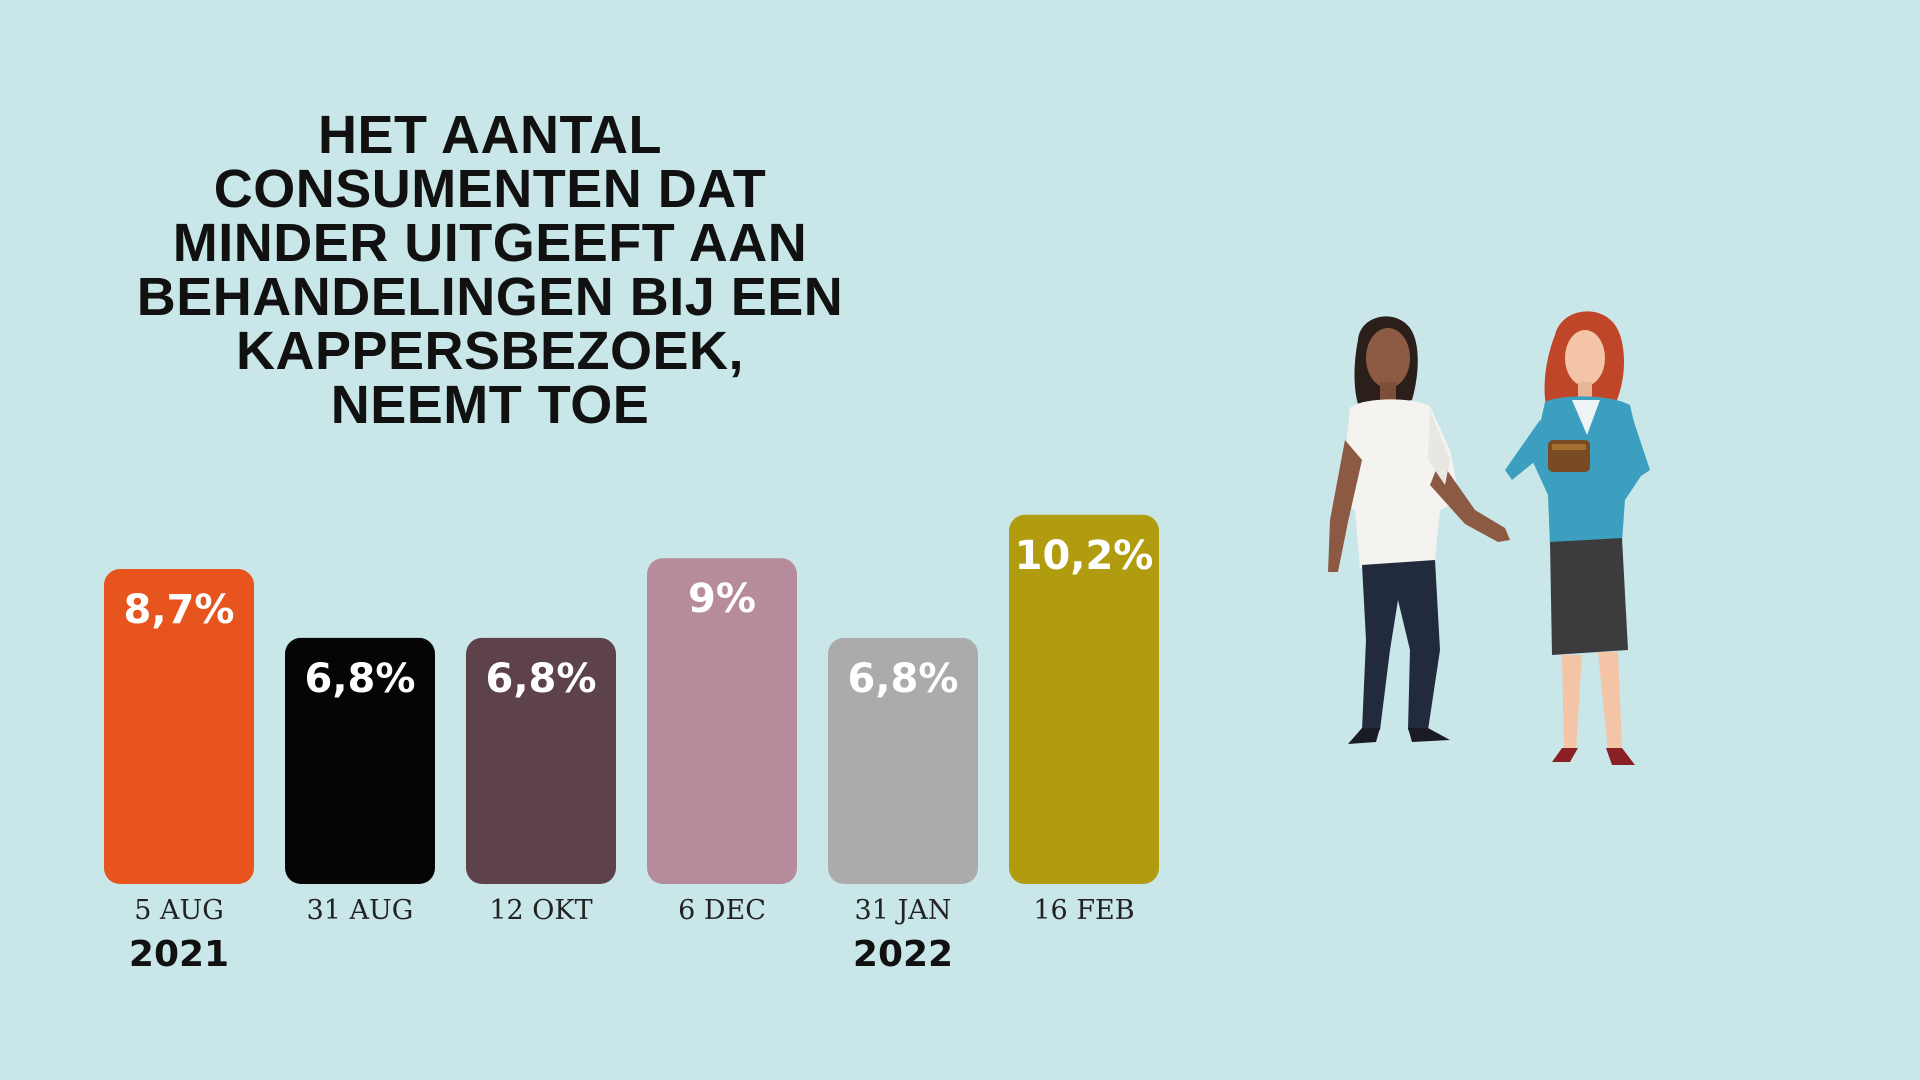 The width and height of the screenshot is (1920, 1080). What do you see at coordinates (1577, 538) in the screenshot?
I see `woman-right-figure` at bounding box center [1577, 538].